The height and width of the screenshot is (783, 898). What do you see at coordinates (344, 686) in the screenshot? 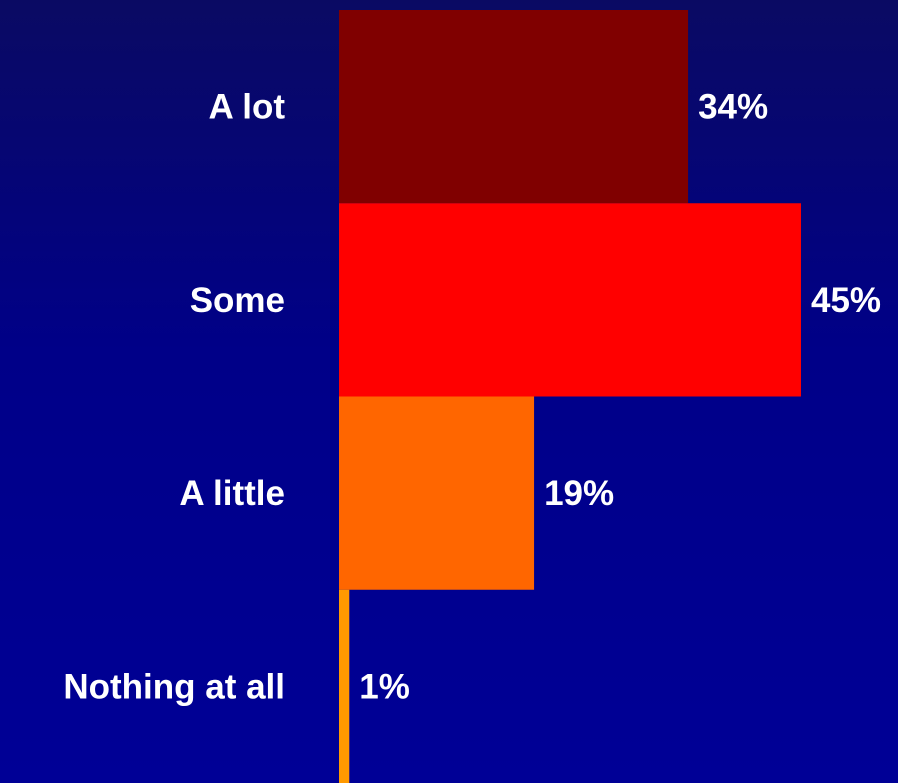
I see `bar-nothing-at-all` at bounding box center [344, 686].